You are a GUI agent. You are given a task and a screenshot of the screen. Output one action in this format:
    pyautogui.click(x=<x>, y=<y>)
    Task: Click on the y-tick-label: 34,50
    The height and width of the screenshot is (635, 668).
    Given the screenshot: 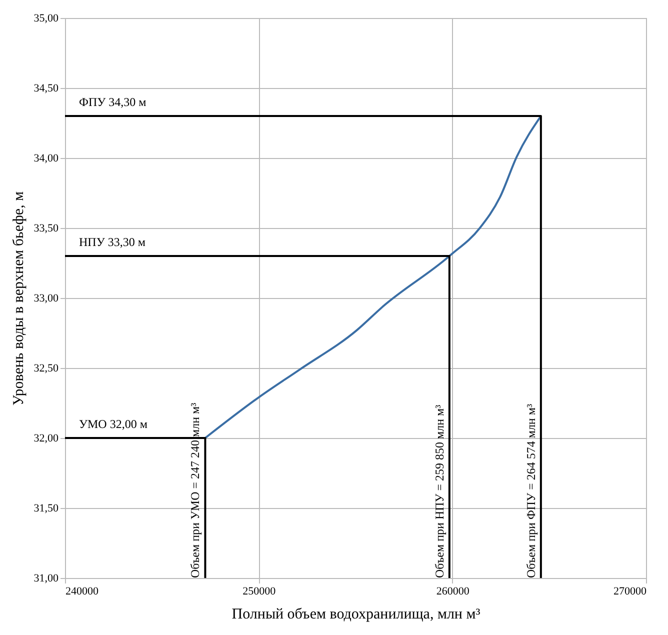 What is the action you would take?
    pyautogui.click(x=46, y=88)
    